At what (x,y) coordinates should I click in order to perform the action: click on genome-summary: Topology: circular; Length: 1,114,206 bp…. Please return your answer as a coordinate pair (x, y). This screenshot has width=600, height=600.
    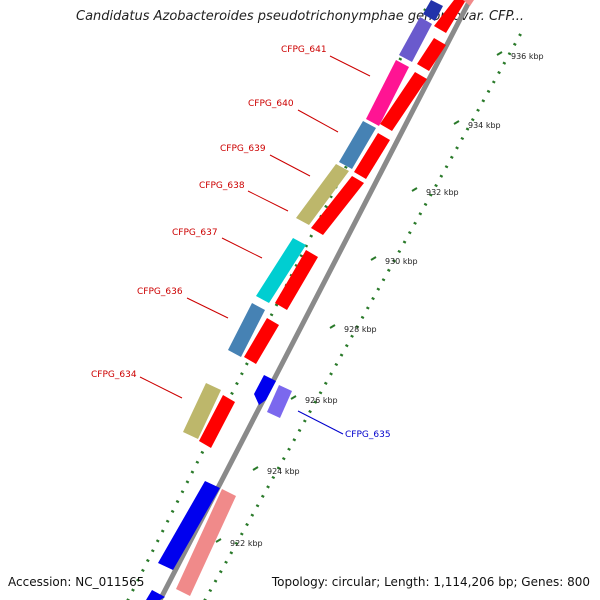
    Looking at the image, I should click on (430, 582).